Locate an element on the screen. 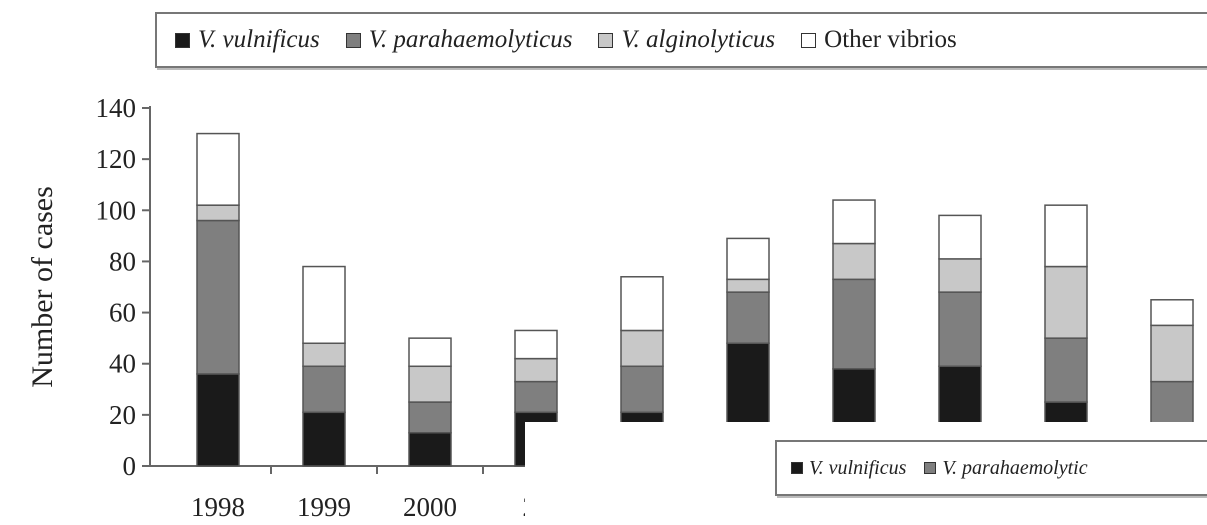  legend2-swatch-vulnificus is located at coordinates (797, 468).